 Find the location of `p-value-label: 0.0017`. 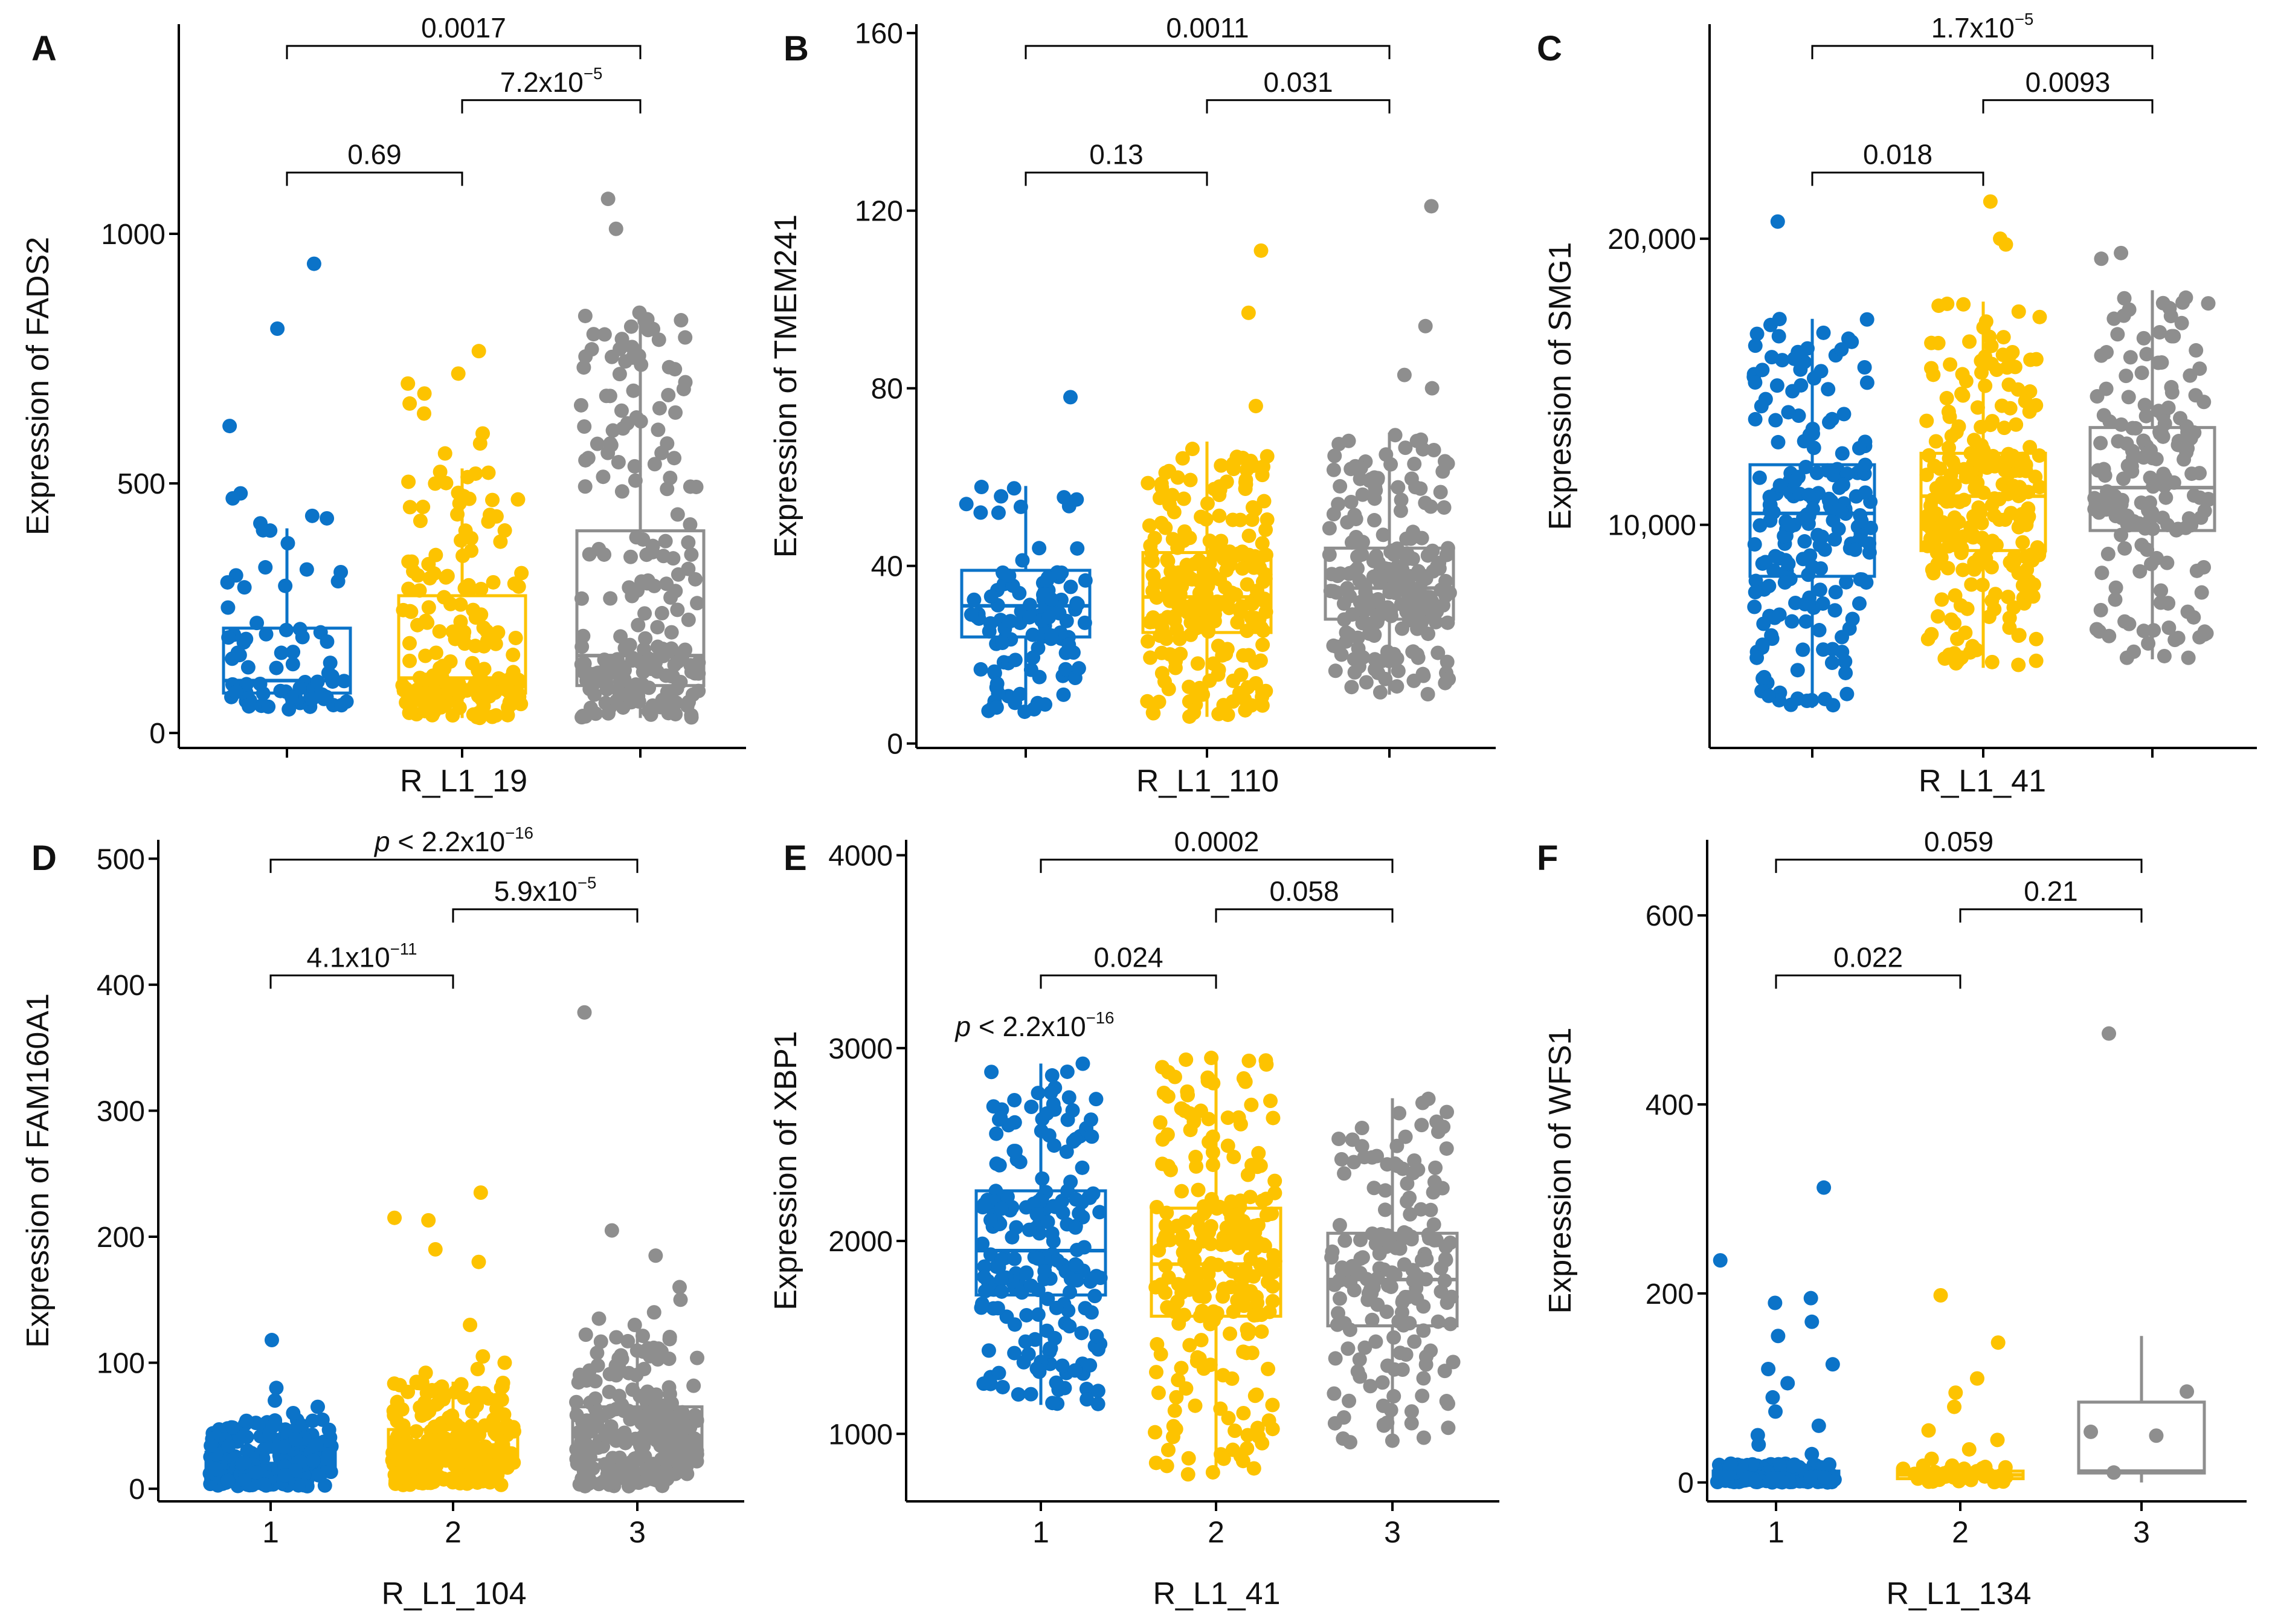

p-value-label: 0.0017 is located at coordinates (463, 28).